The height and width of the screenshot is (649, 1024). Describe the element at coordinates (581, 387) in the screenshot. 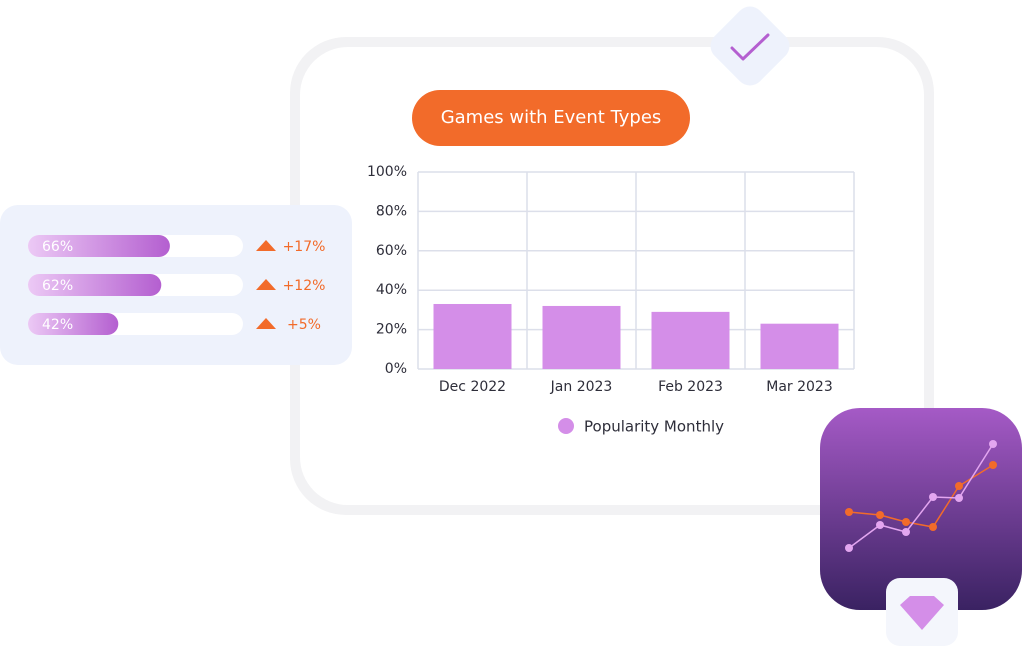

I see `x-tick-label: Jan 2023` at that location.